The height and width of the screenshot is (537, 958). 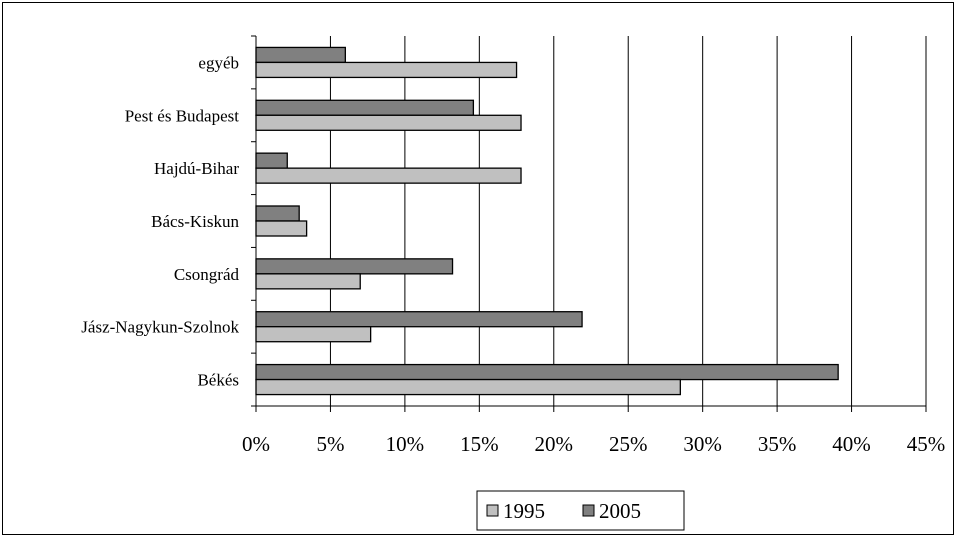 I want to click on x-tick-label: 20%, so click(x=554, y=444).